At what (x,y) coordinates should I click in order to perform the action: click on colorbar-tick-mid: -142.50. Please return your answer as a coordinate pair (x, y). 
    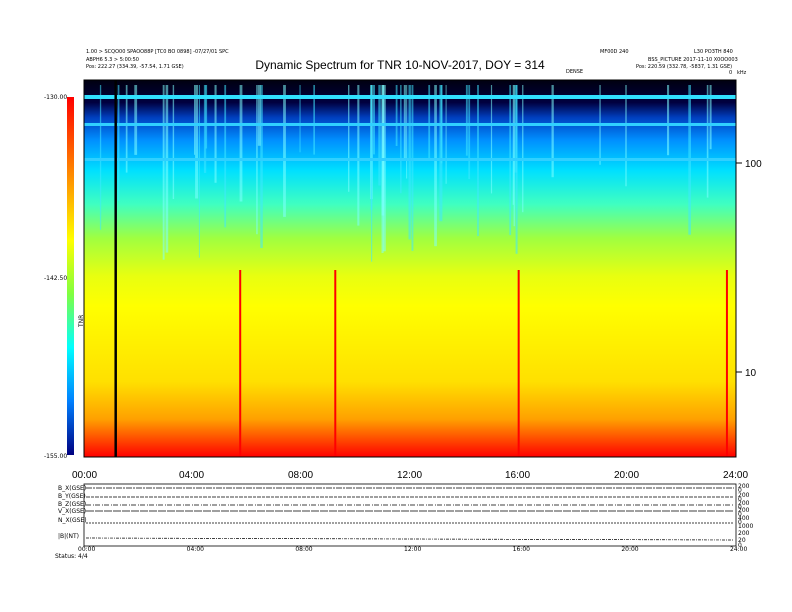
    Looking at the image, I should click on (55, 278).